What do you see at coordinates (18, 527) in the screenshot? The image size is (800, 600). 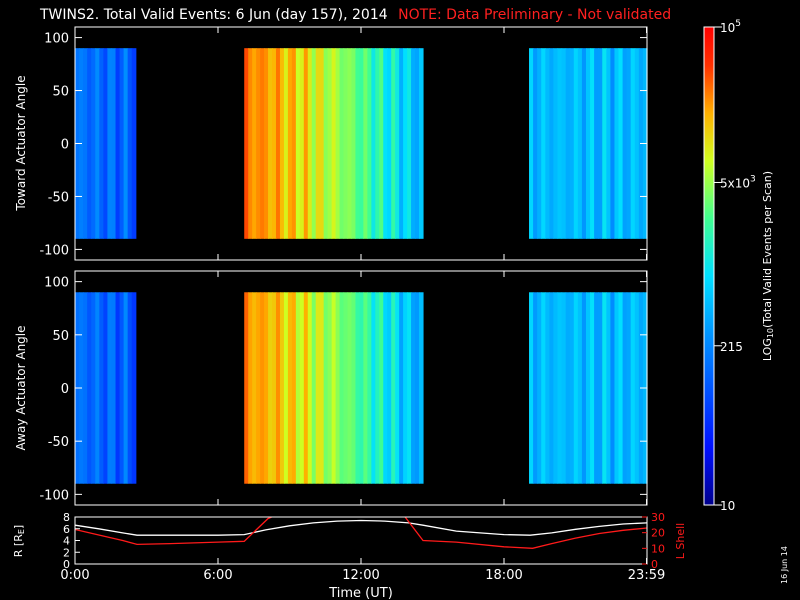 I see `r-axis-label-end: ]` at bounding box center [18, 527].